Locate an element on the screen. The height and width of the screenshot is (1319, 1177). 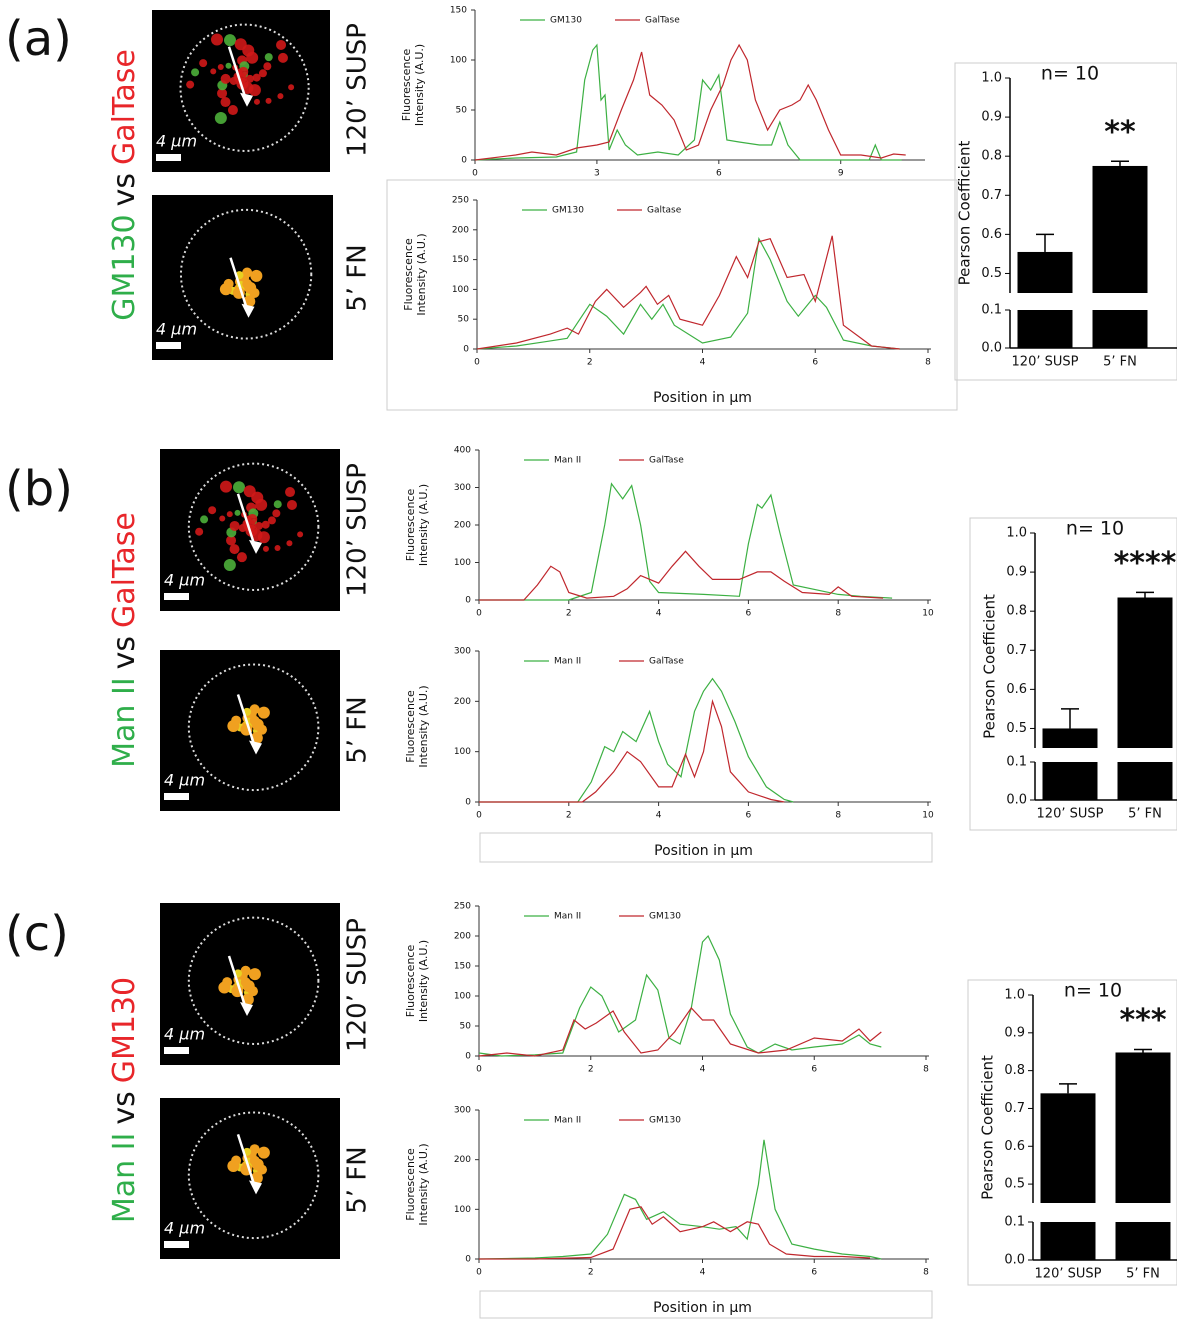
y-tick-label: 400 is located at coordinates (462, 451).